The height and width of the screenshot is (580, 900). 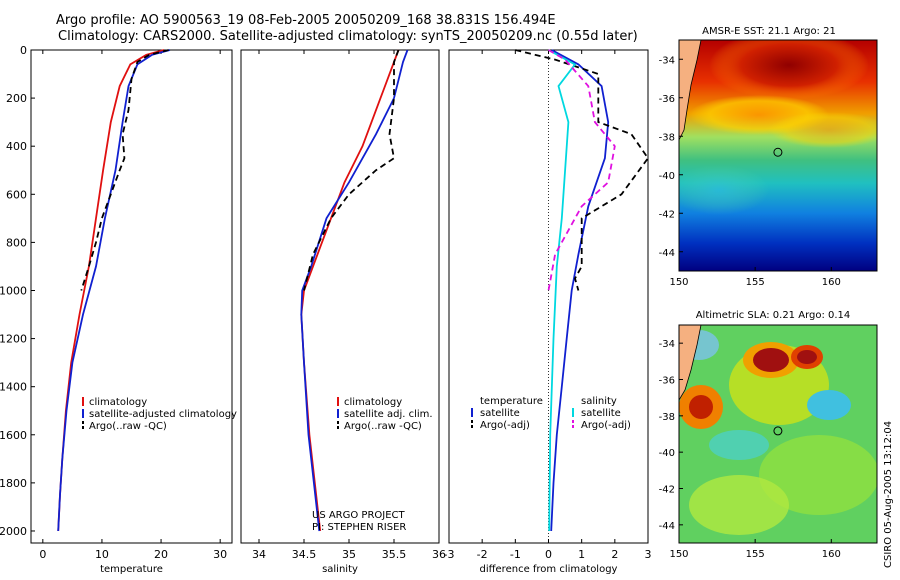 What do you see at coordinates (769, 31) in the screenshot?
I see `sst-map-title: AMSR-E SST: 21.1 Argo: 21` at bounding box center [769, 31].